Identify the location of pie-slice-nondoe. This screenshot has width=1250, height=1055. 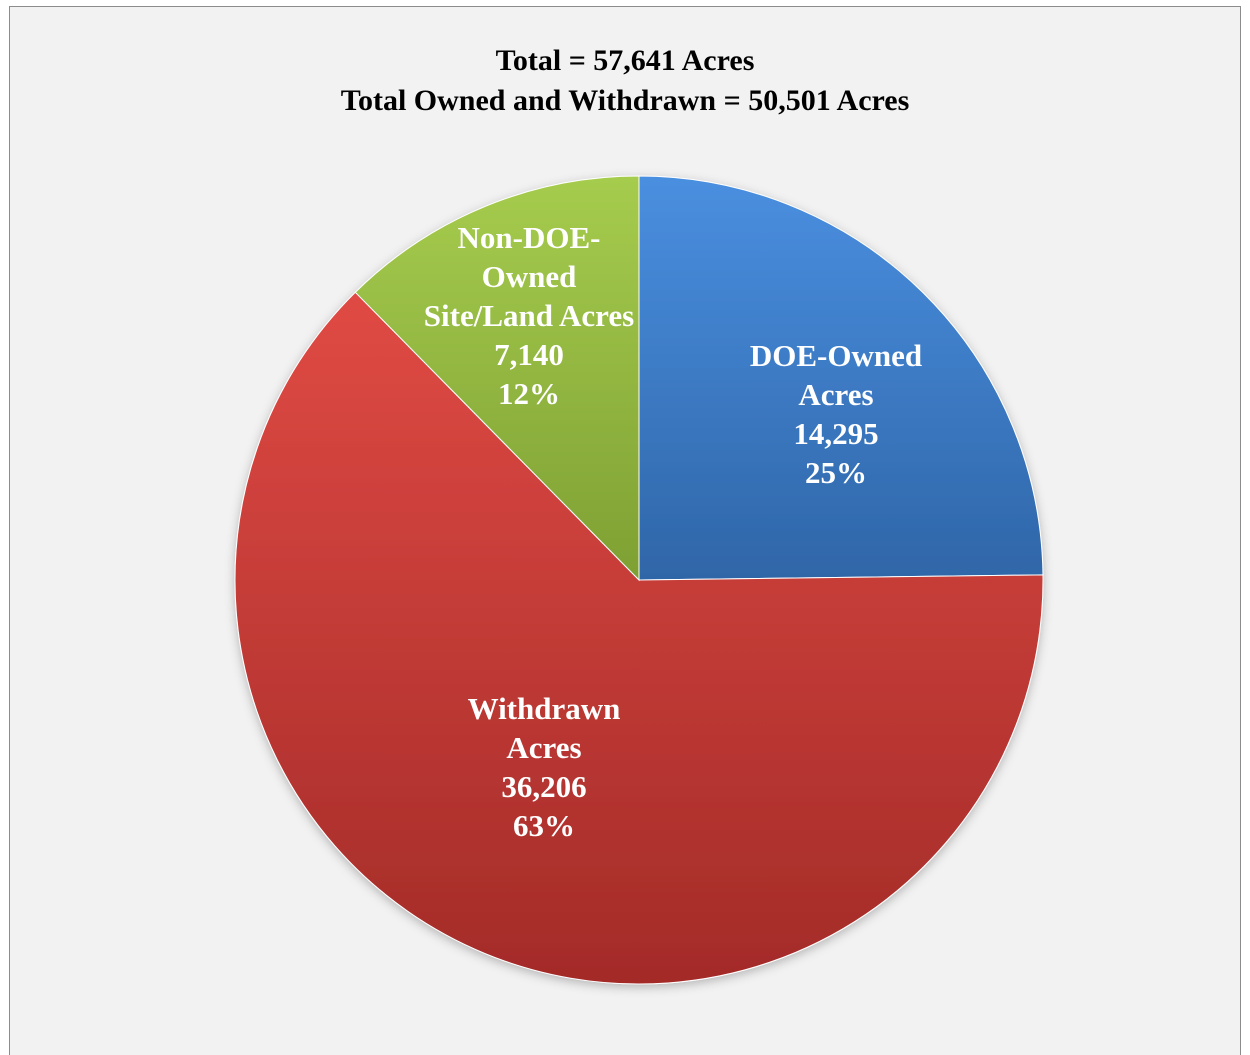
(497, 378).